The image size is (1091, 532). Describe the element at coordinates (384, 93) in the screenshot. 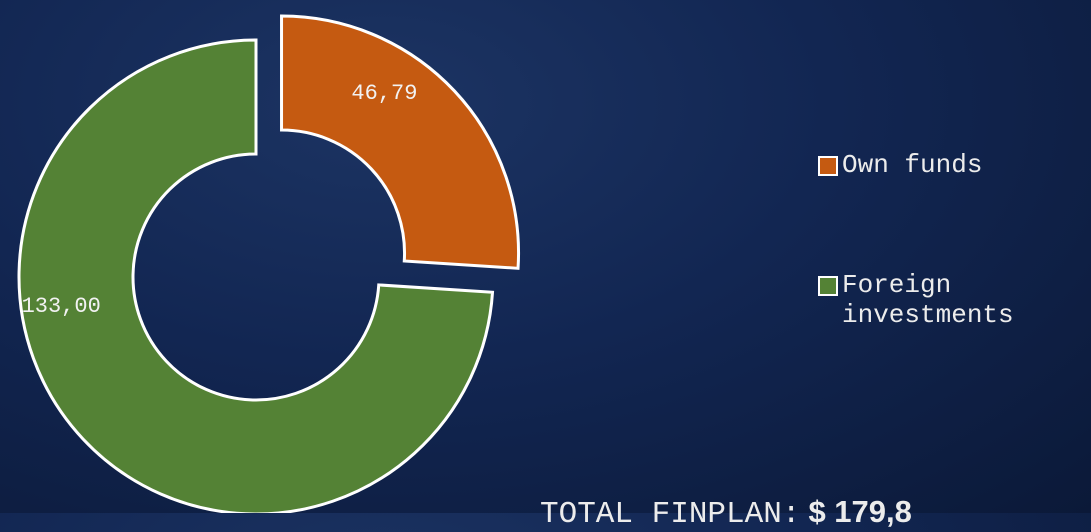

I see `value-label: 46,79` at that location.